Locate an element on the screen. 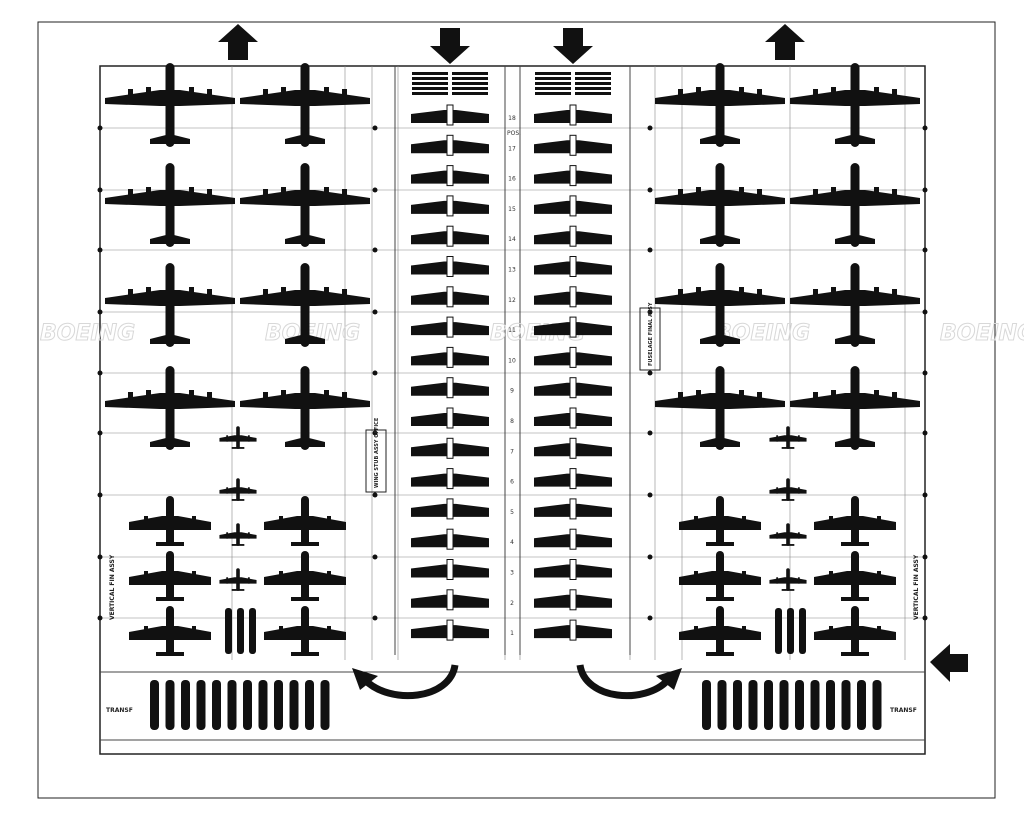  vertical-fin-label-right: VERTICAL FIN ASSY is located at coordinates (916, 587).